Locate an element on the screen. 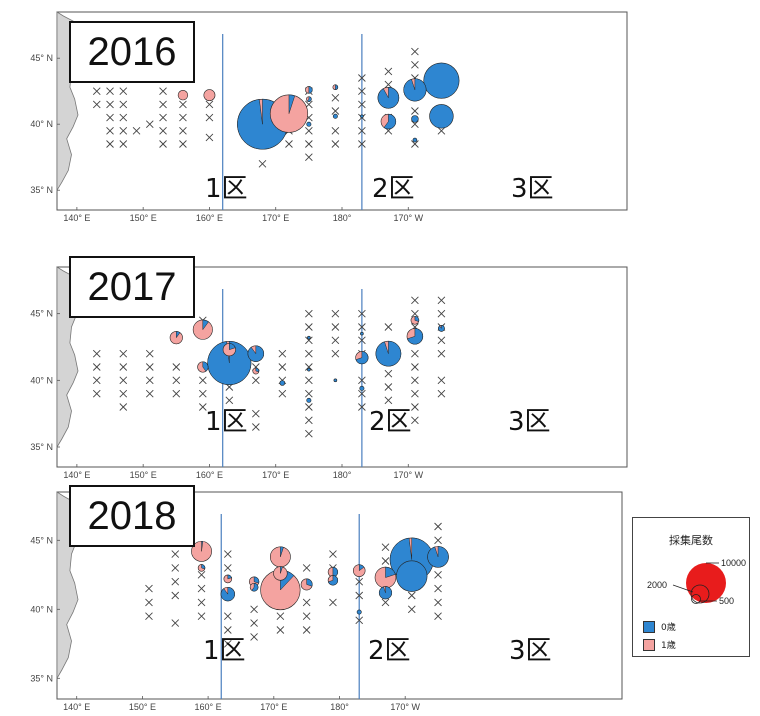 The height and width of the screenshot is (716, 760). lon-tick-label: 170° E is located at coordinates (275, 218).